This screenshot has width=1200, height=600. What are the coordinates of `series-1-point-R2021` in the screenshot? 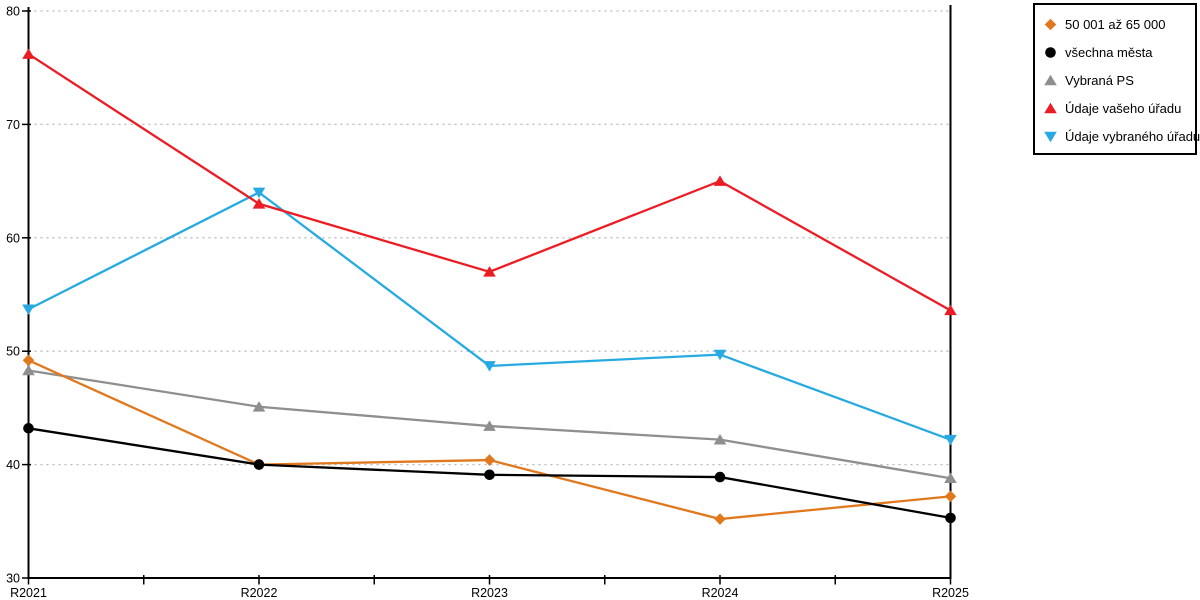 It's located at (28, 428).